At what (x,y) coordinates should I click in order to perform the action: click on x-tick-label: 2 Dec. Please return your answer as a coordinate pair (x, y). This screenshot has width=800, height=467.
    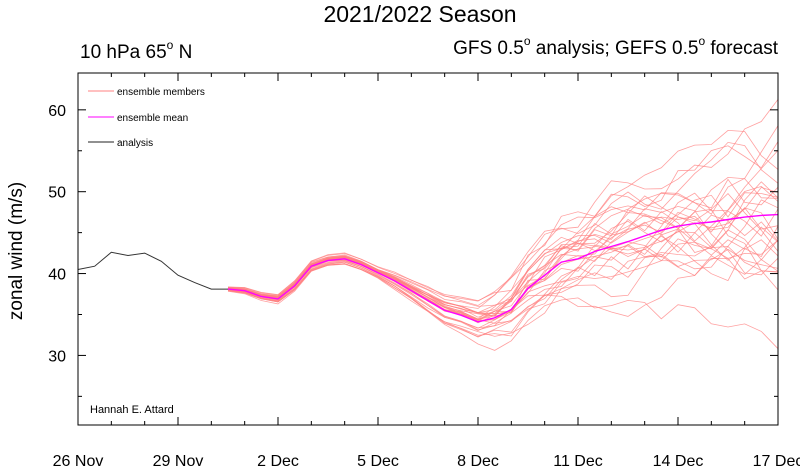
    Looking at the image, I should click on (278, 460).